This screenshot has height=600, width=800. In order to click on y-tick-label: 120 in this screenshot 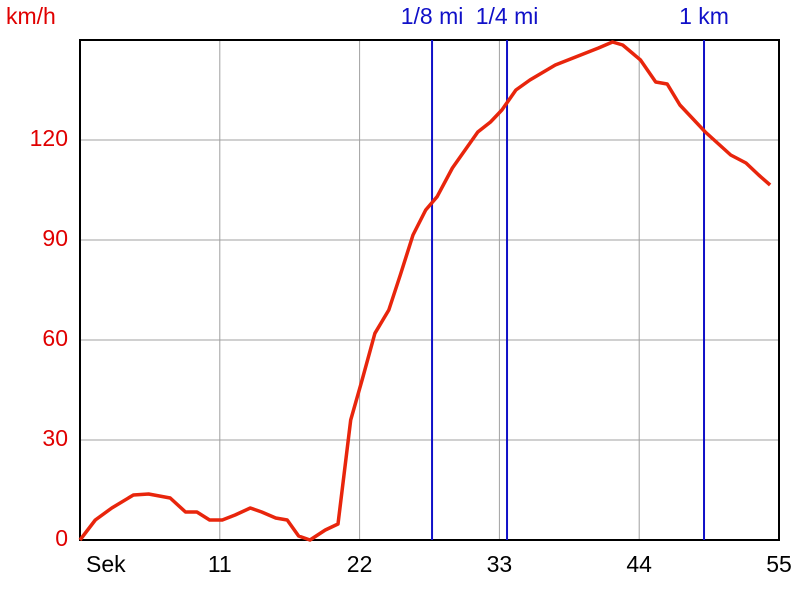, I will do `click(49, 138)`.